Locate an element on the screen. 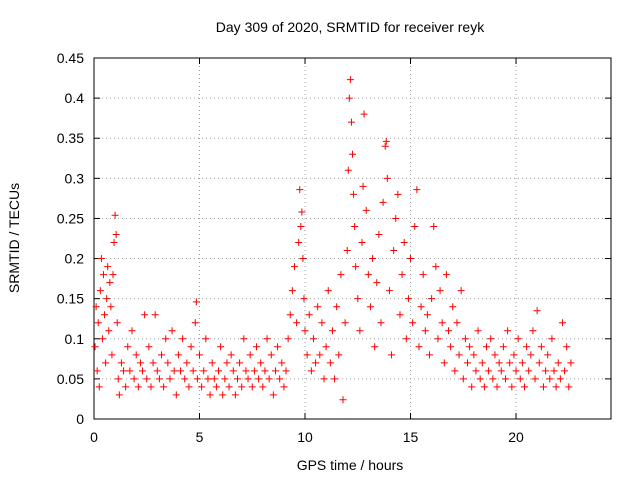  y-tick-label: 0.45 is located at coordinates (70, 58).